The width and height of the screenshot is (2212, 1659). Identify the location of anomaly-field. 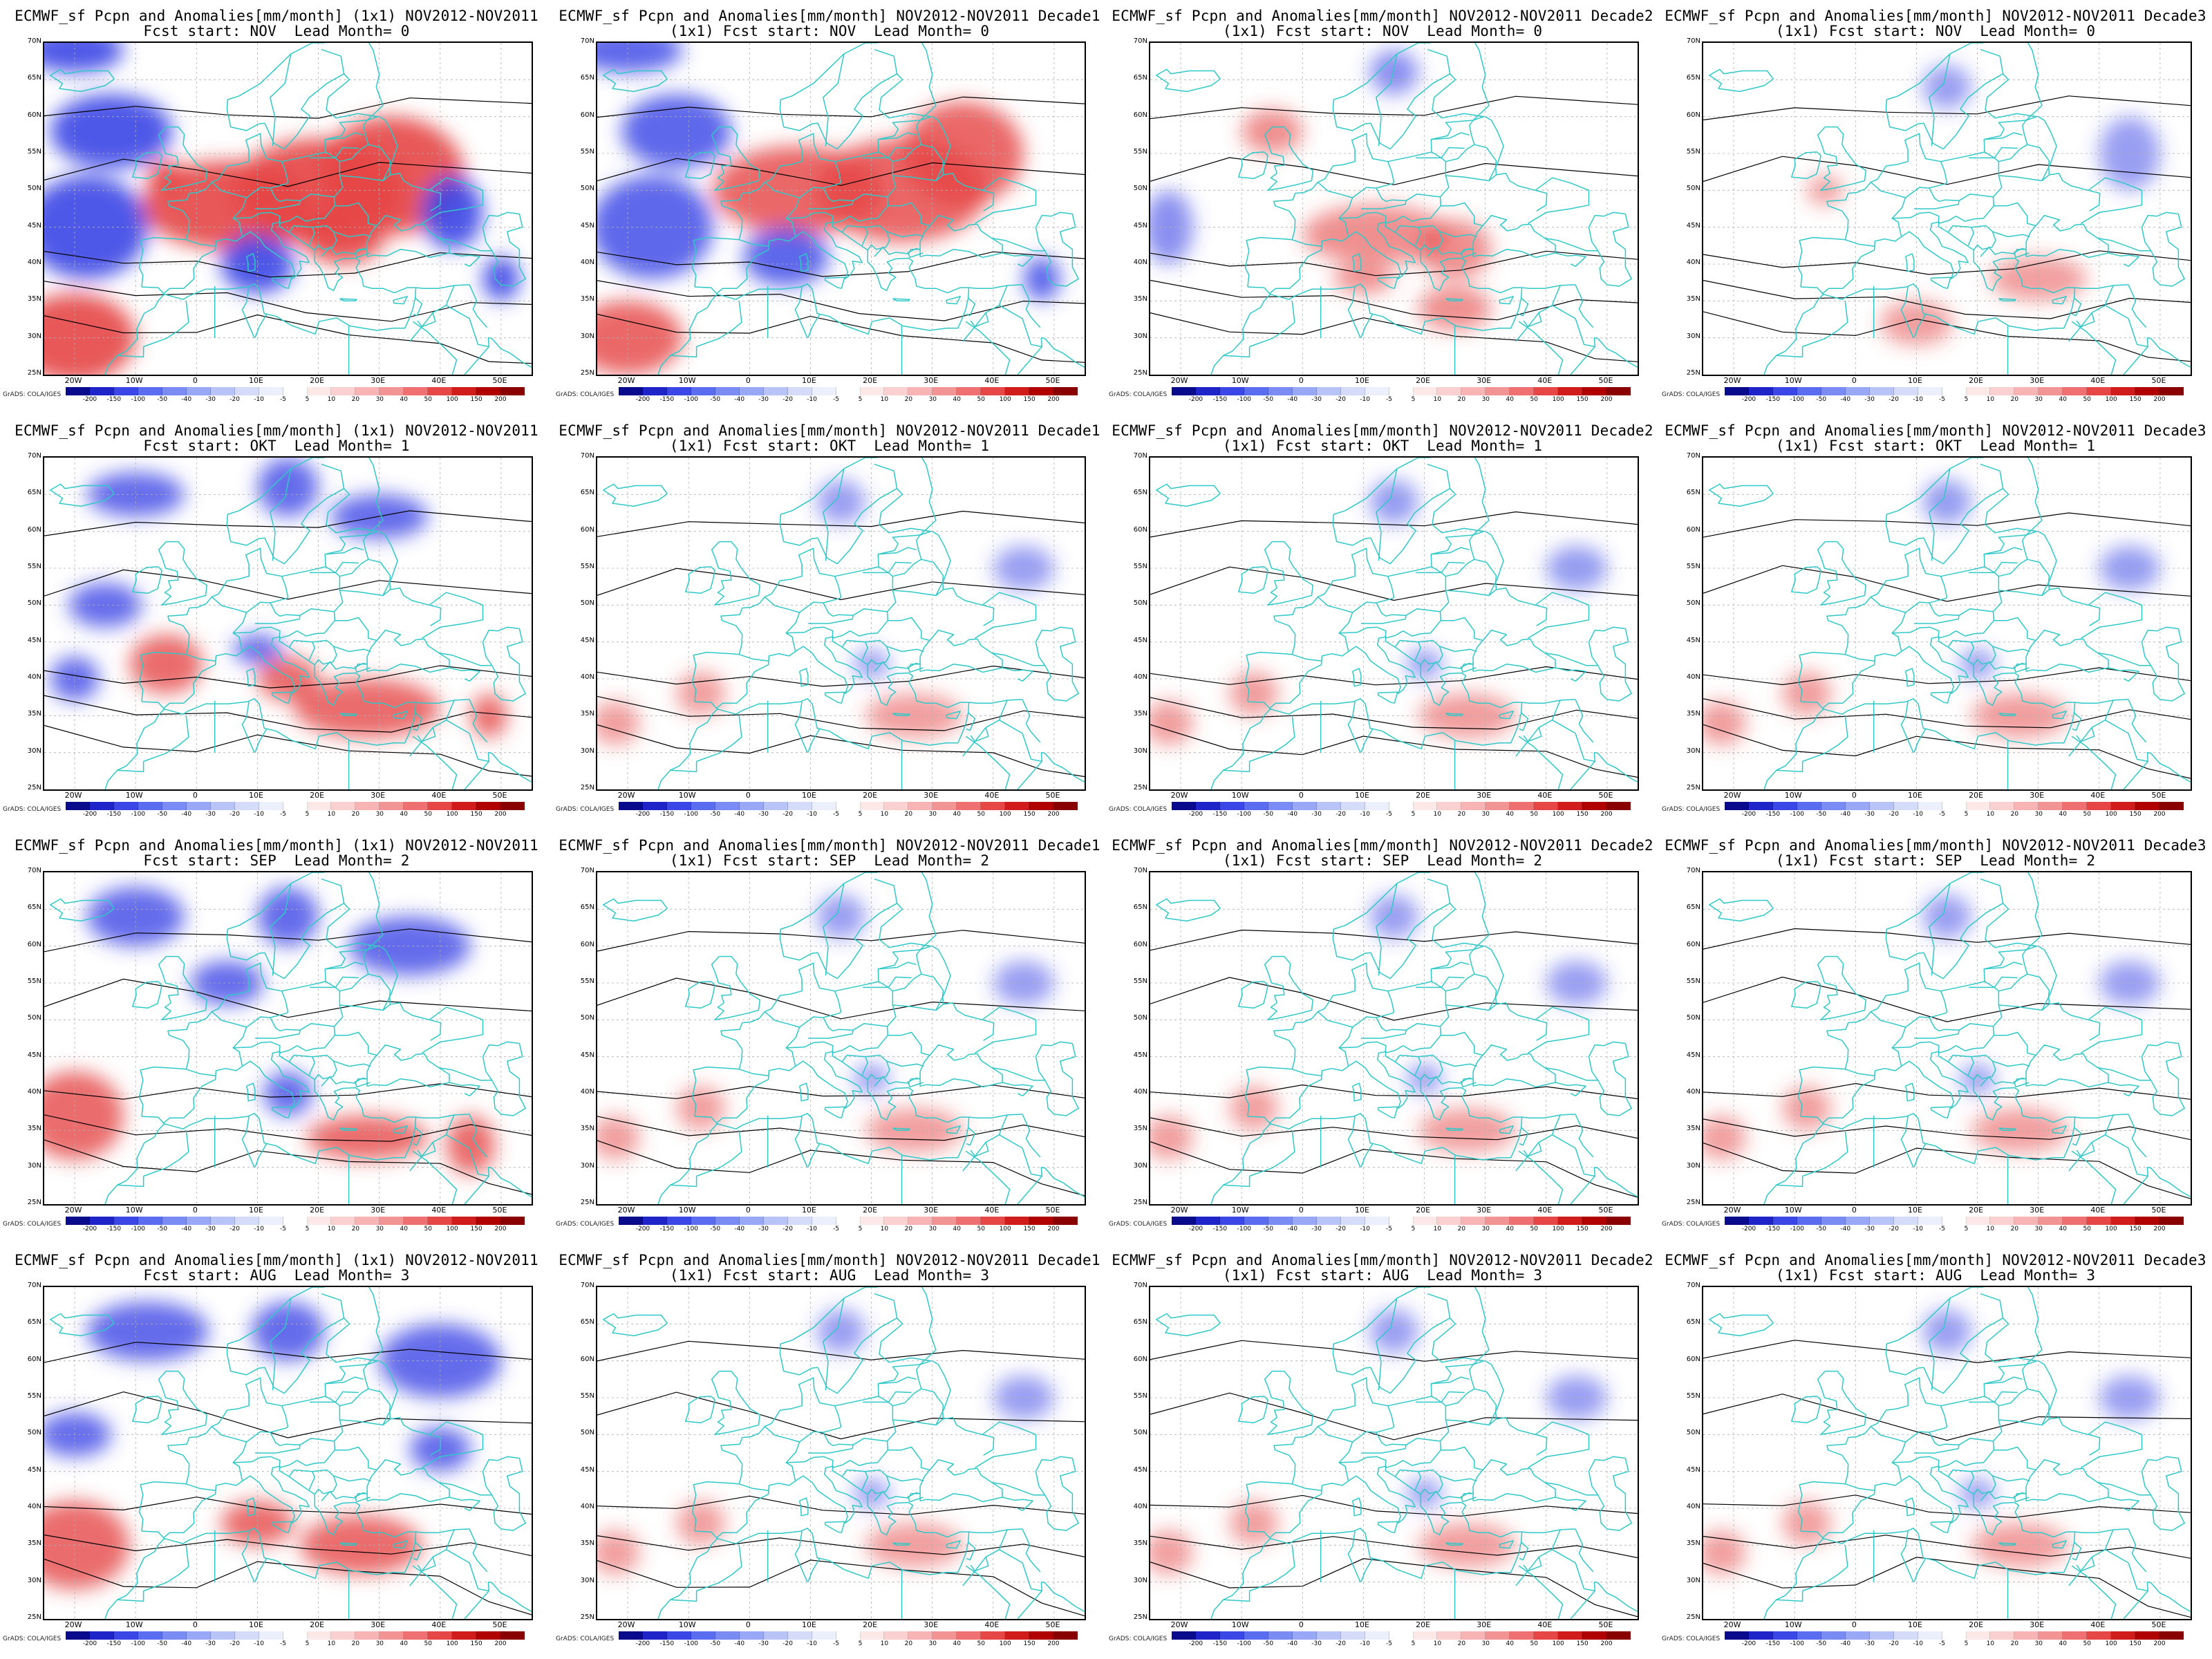
(1983, 205).